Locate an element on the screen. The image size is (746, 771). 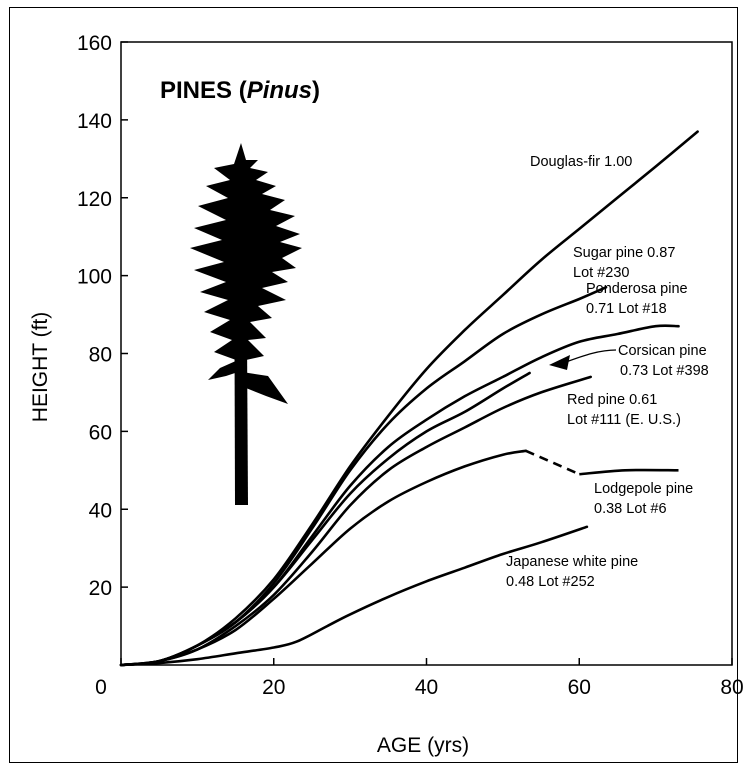
sugar-pine-0-87-label: Lot #230 is located at coordinates (601, 273).